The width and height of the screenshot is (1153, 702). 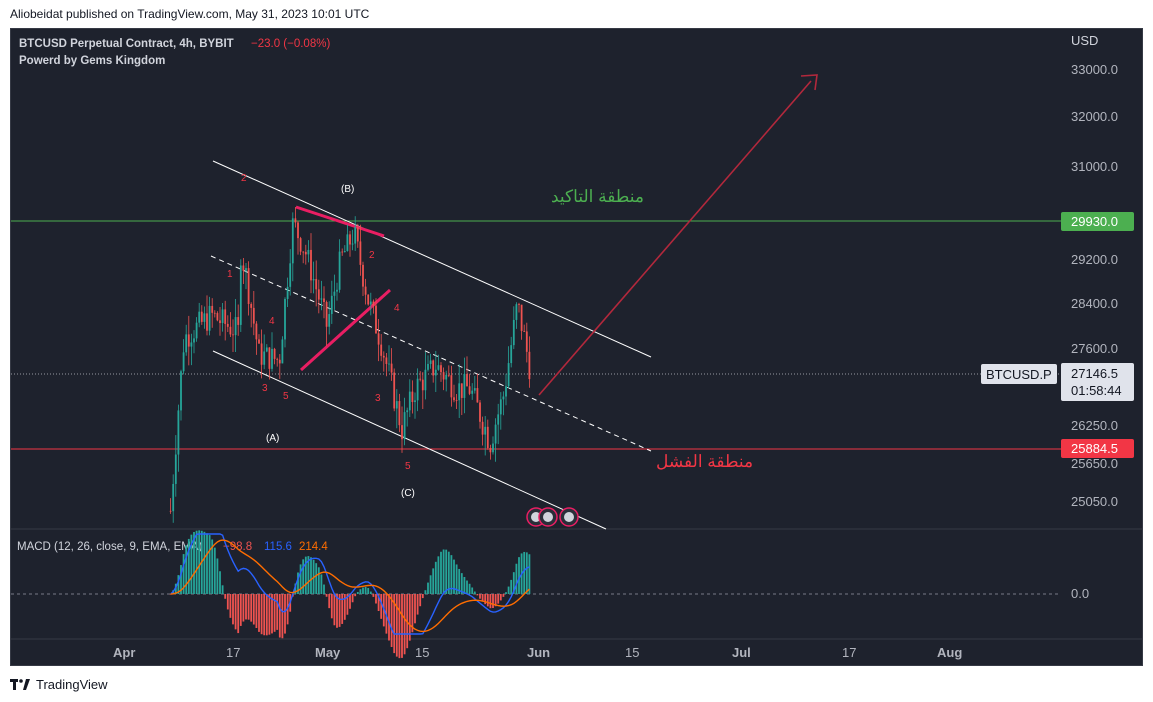 What do you see at coordinates (59, 684) in the screenshot?
I see `footer: TradingView` at bounding box center [59, 684].